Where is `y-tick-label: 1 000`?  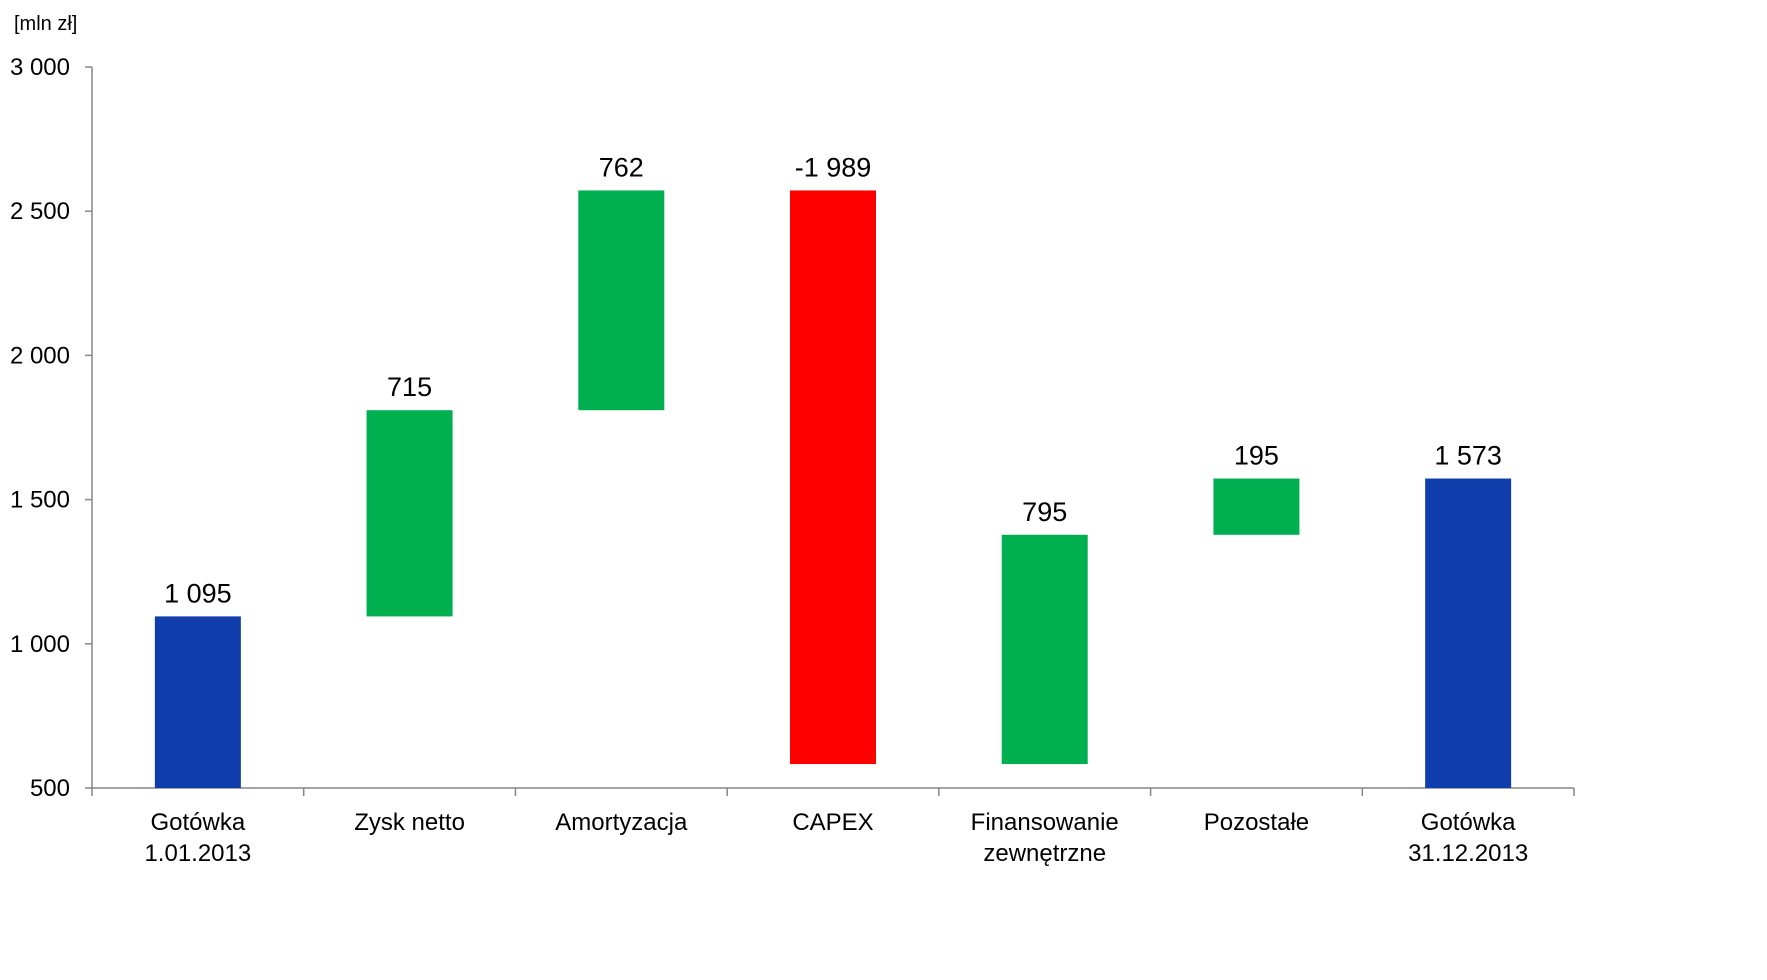
y-tick-label: 1 000 is located at coordinates (40, 644).